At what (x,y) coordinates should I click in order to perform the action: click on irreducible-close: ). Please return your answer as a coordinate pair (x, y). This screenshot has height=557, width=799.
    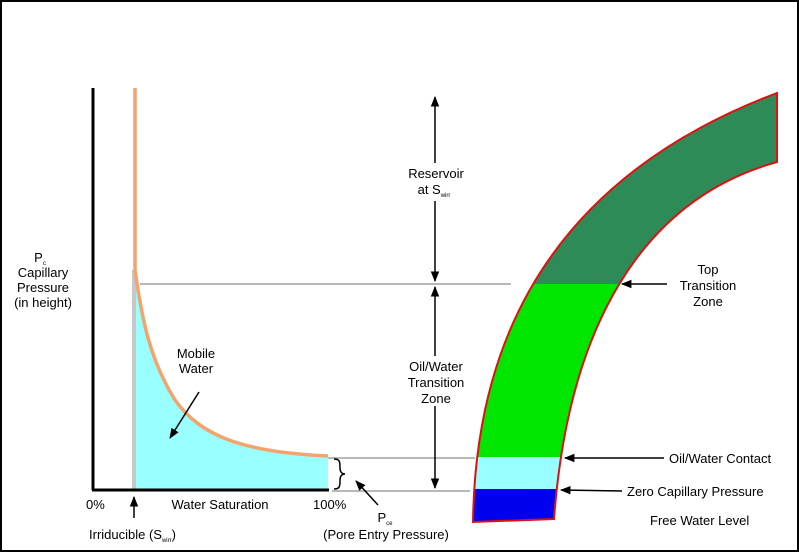
    Looking at the image, I should click on (174, 534).